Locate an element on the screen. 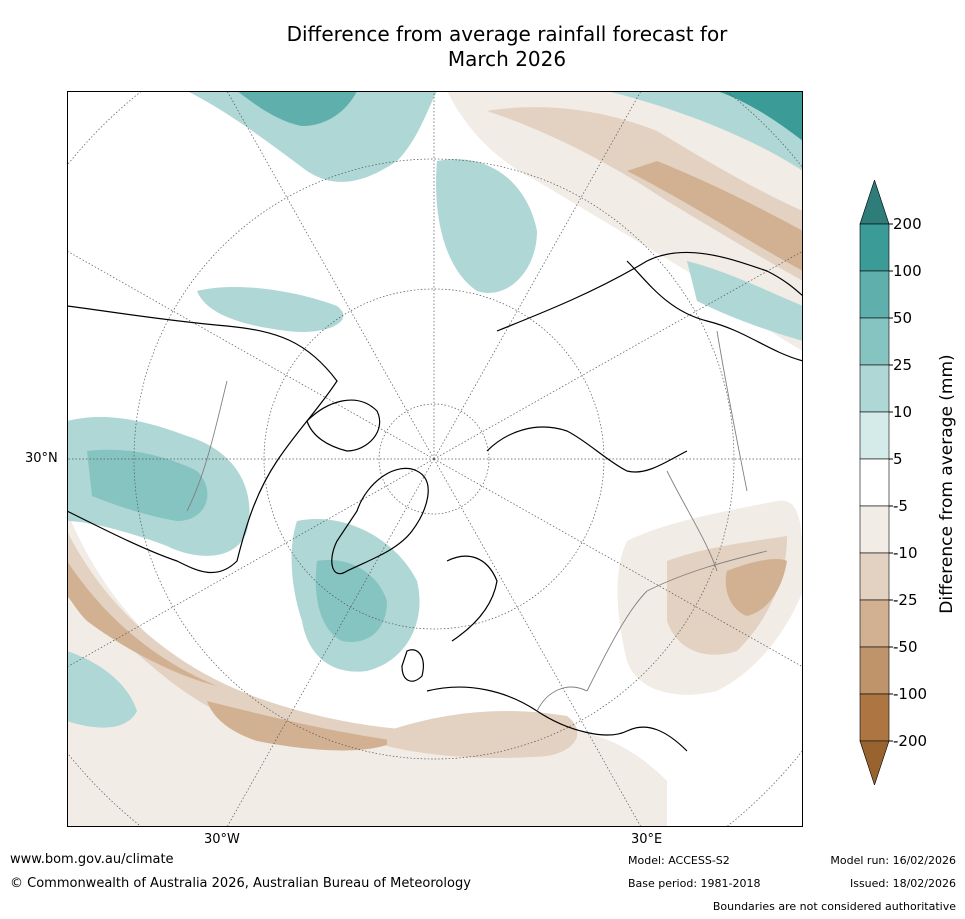 This screenshot has width=965, height=919. coastline-scandinavia is located at coordinates (472, 598).